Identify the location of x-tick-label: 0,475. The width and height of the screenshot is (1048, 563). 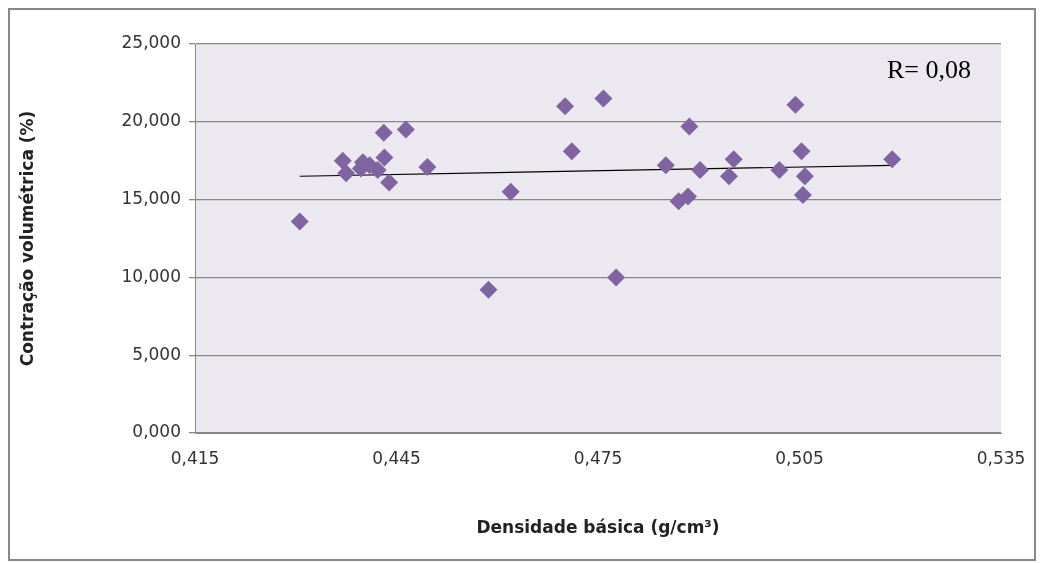
(598, 457).